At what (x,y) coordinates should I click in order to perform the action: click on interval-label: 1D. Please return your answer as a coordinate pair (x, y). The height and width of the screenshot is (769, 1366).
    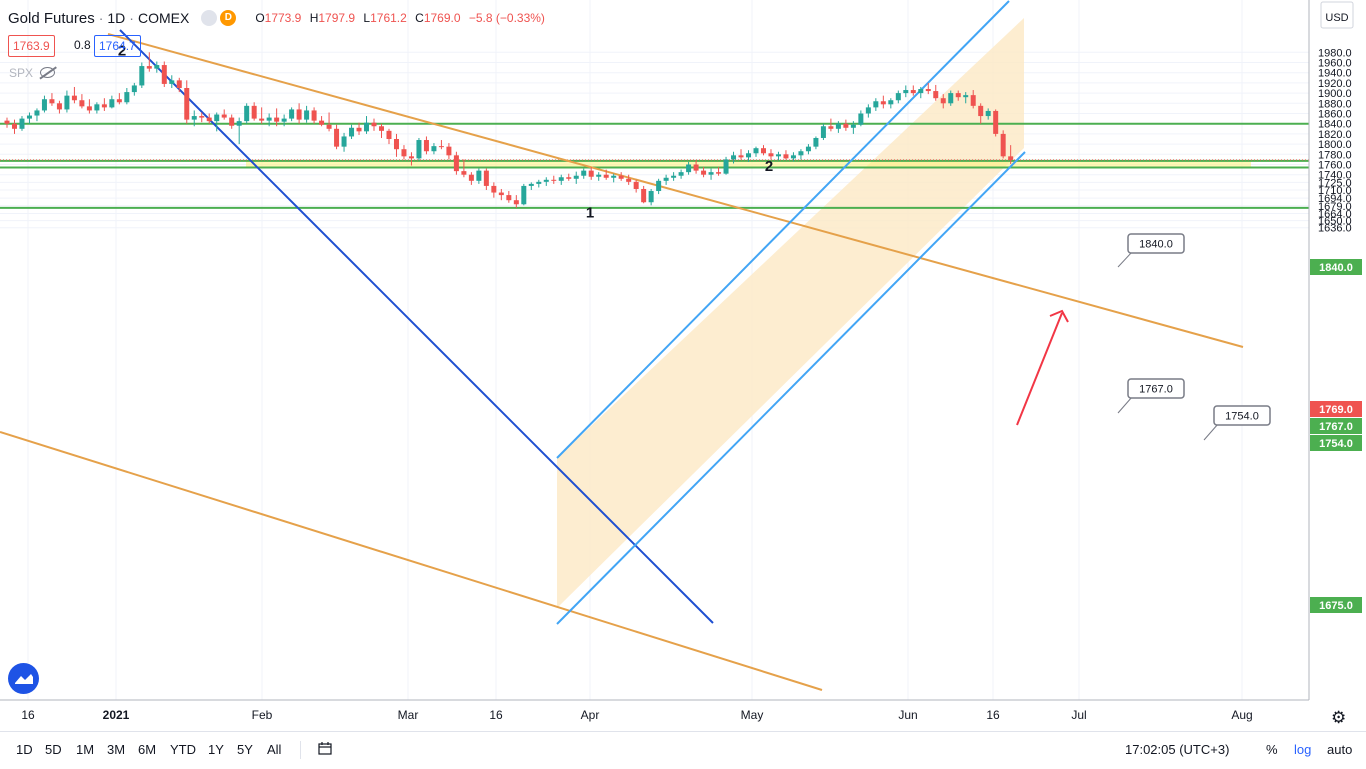
    Looking at the image, I should click on (116, 18).